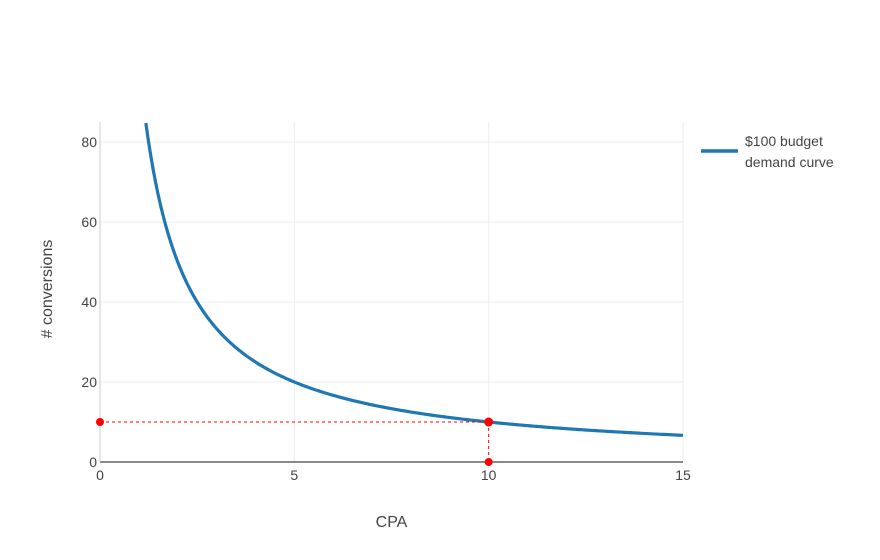  What do you see at coordinates (100, 422) in the screenshot?
I see `y-axis-marker` at bounding box center [100, 422].